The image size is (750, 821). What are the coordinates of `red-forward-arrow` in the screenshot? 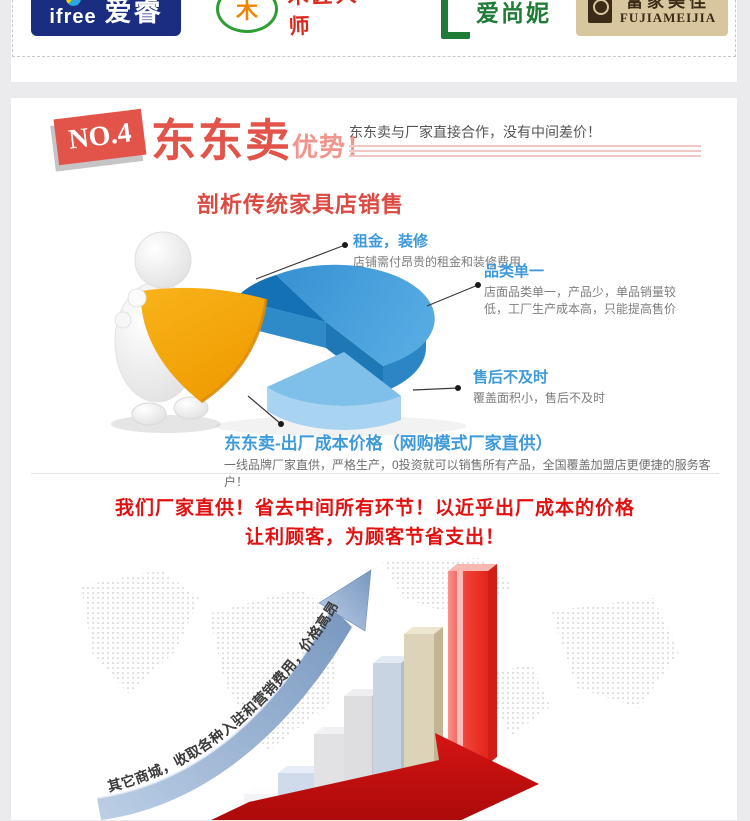 It's located at (375, 776).